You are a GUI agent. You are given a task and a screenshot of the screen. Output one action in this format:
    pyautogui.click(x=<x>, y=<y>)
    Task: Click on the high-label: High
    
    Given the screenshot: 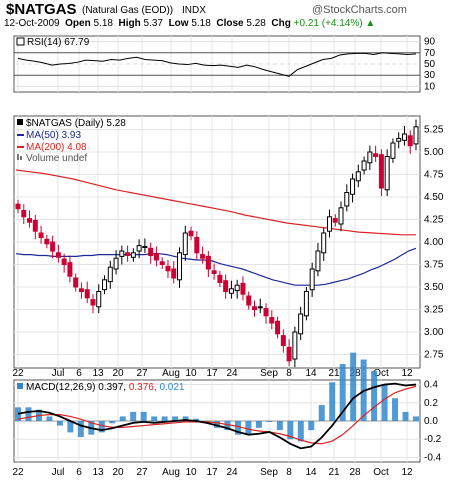 What is the action you would take?
    pyautogui.click(x=129, y=23)
    